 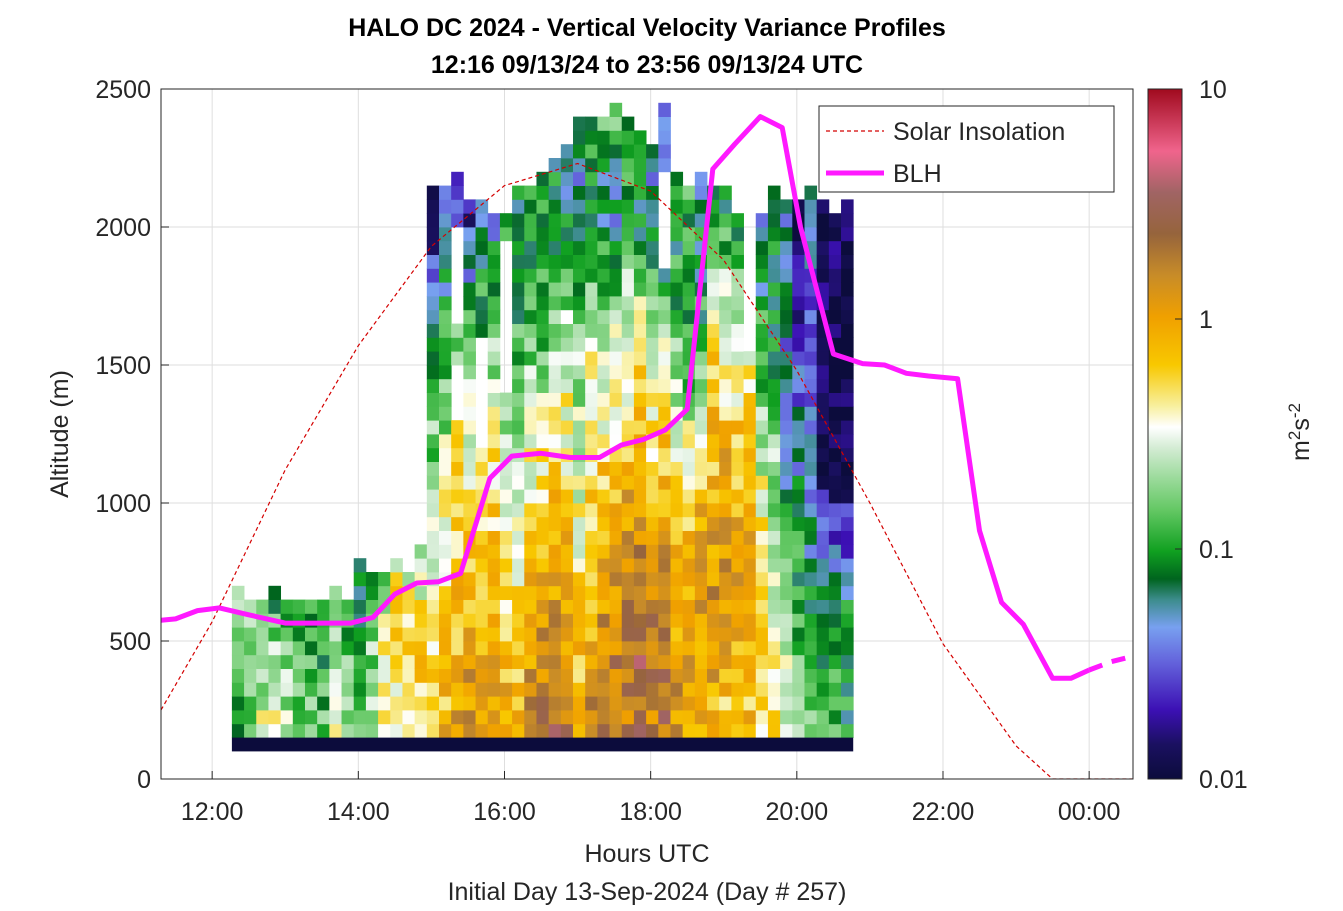 I want to click on y-tick-label: 1500, so click(x=123, y=366).